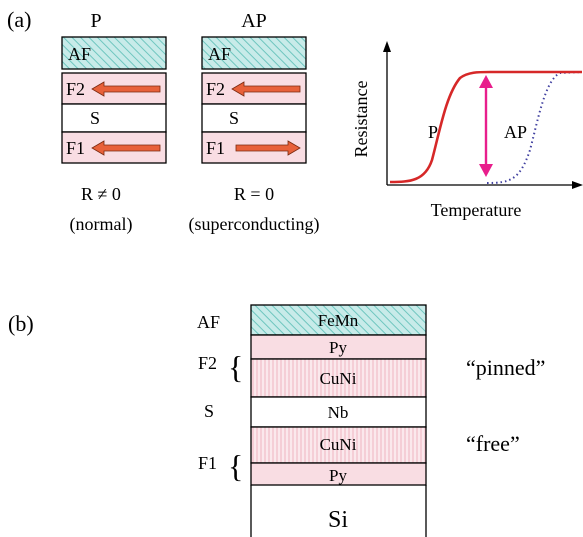 This screenshot has height=537, width=583. I want to click on stack-ap-af-layer, so click(254, 53).